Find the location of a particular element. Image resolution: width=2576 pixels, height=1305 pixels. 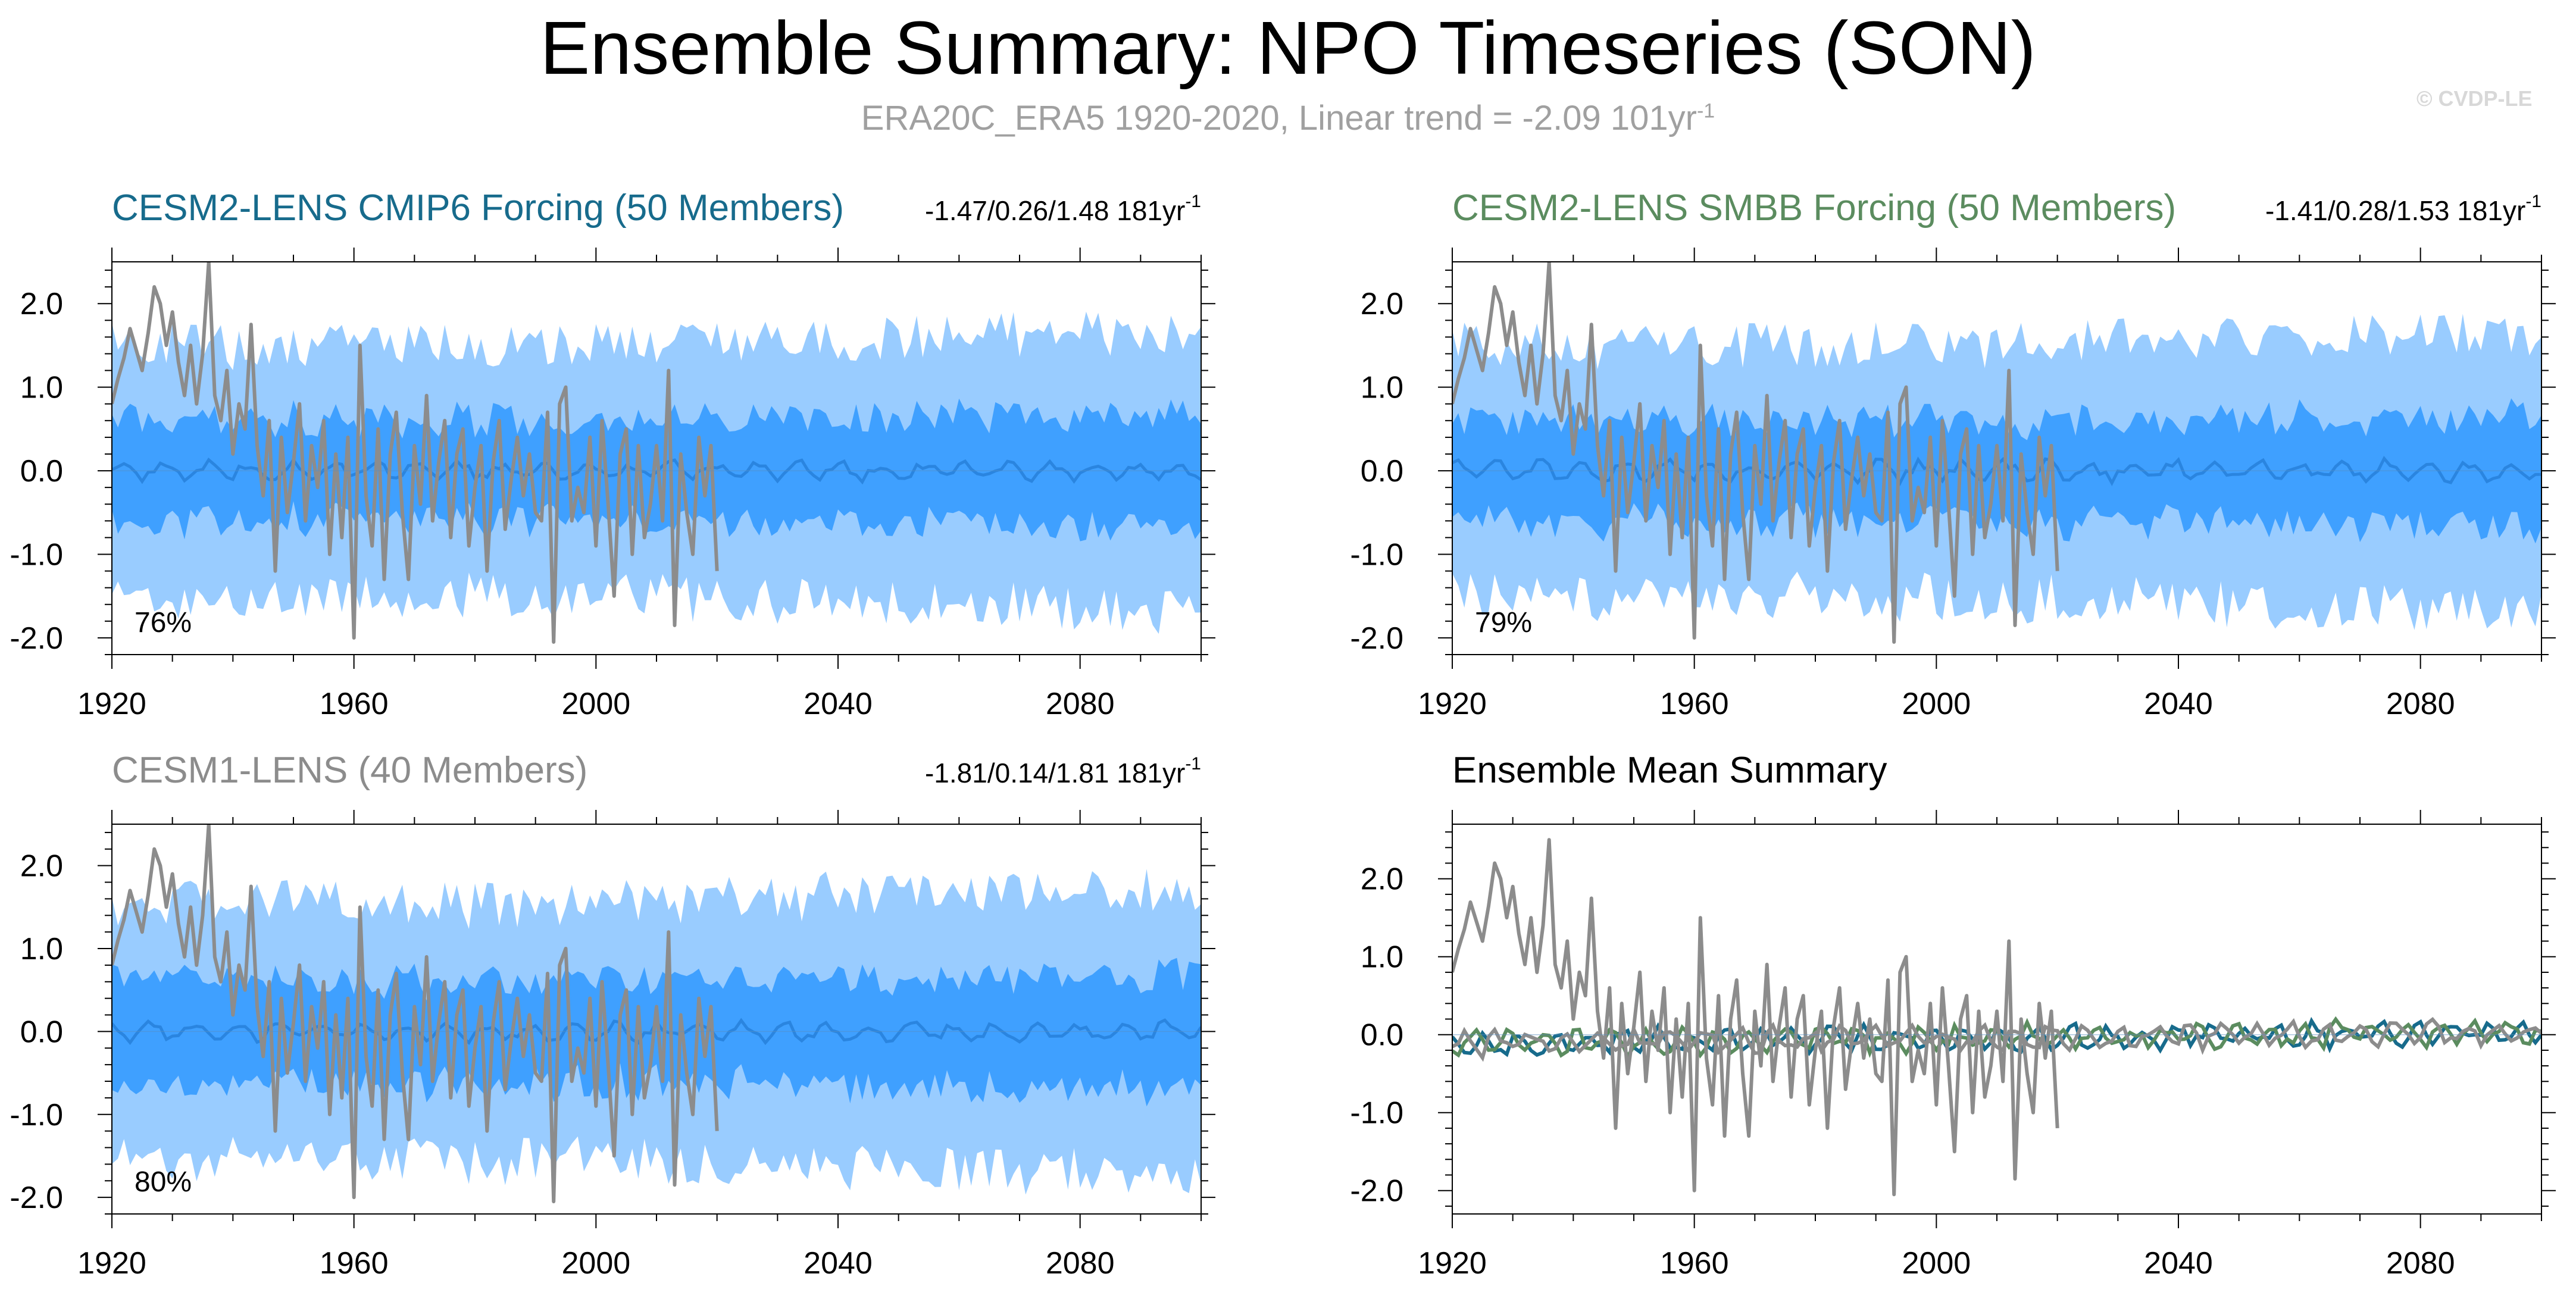

subtitle-superscript: -1 is located at coordinates (1705, 111).